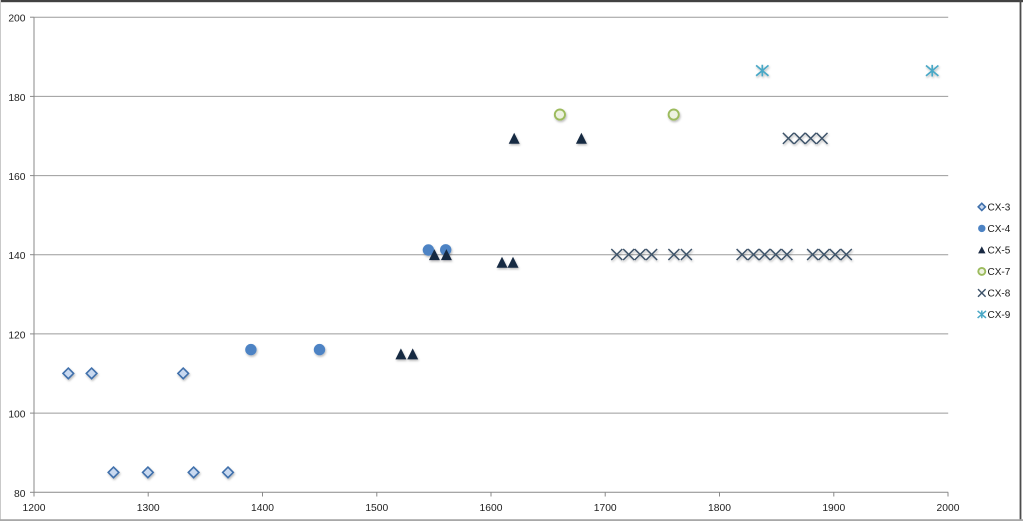 The image size is (1023, 521). I want to click on svg-text: 160, so click(16, 177).